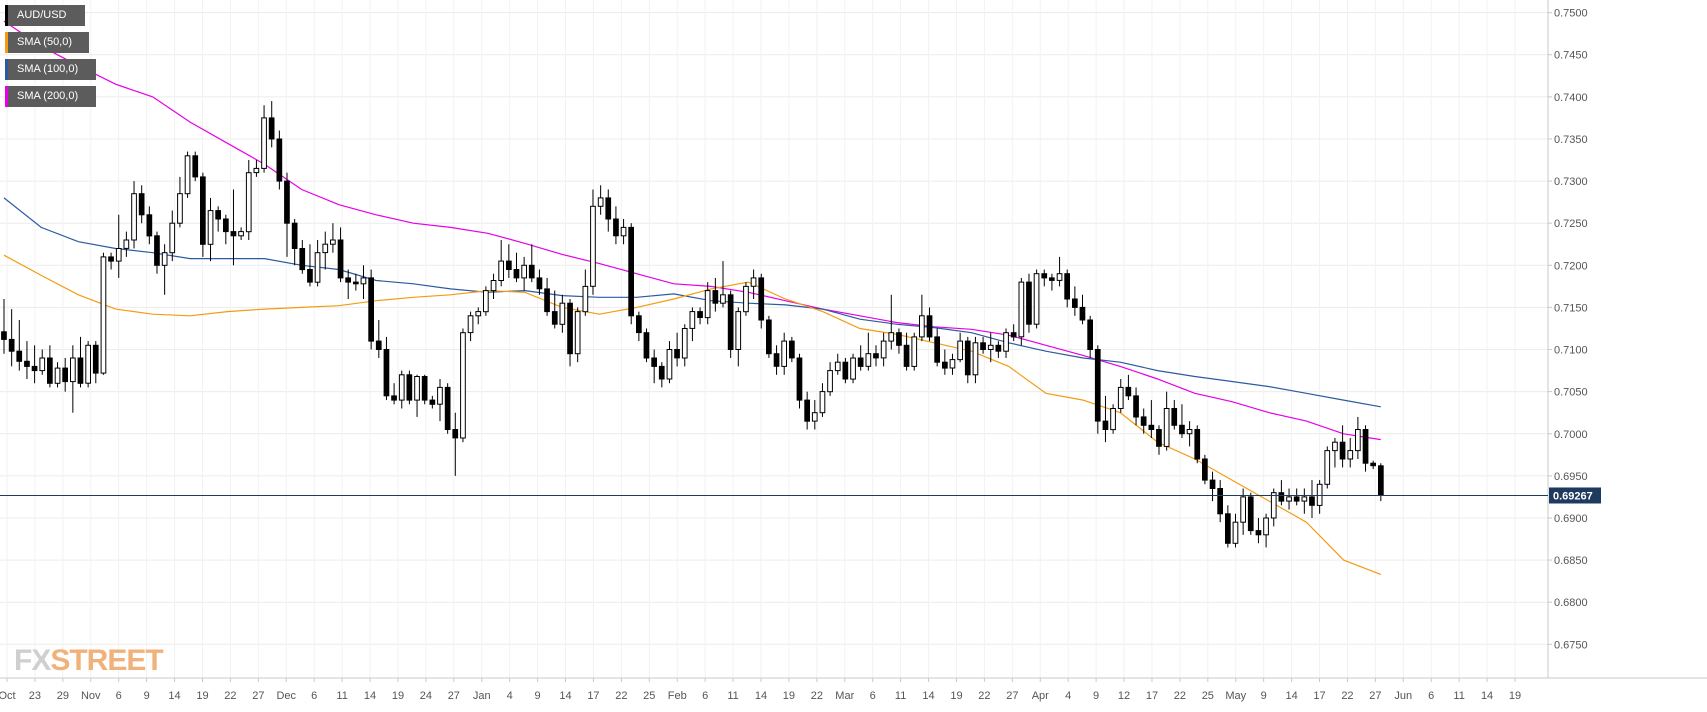  I want to click on x-tick-label: 23, so click(35, 696).